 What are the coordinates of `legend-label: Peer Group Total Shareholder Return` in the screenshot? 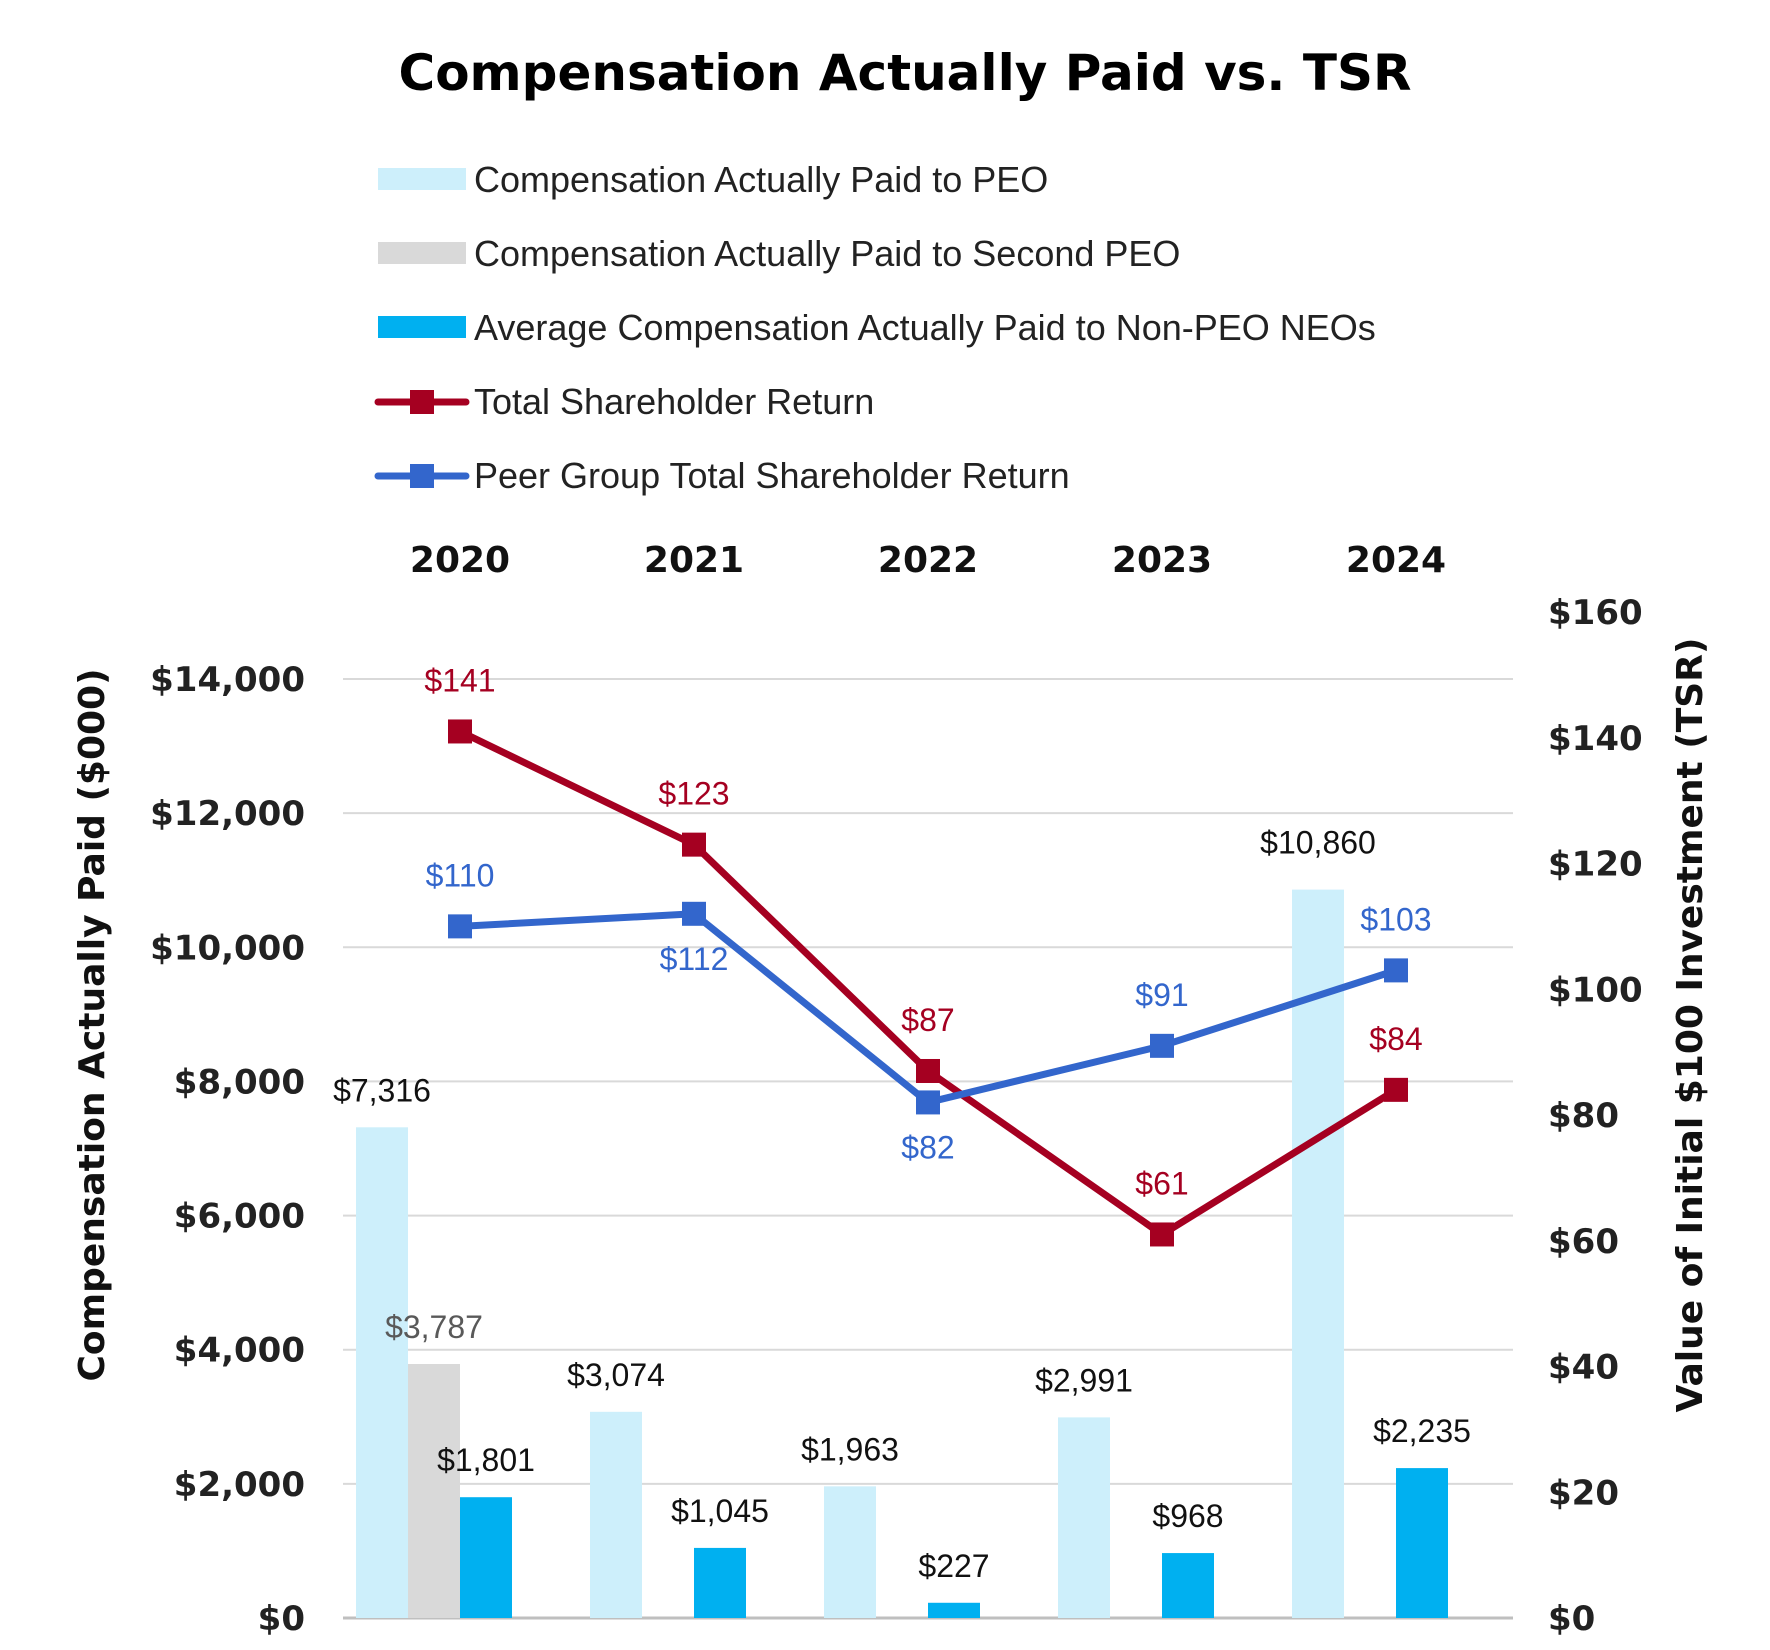 It's located at (772, 475).